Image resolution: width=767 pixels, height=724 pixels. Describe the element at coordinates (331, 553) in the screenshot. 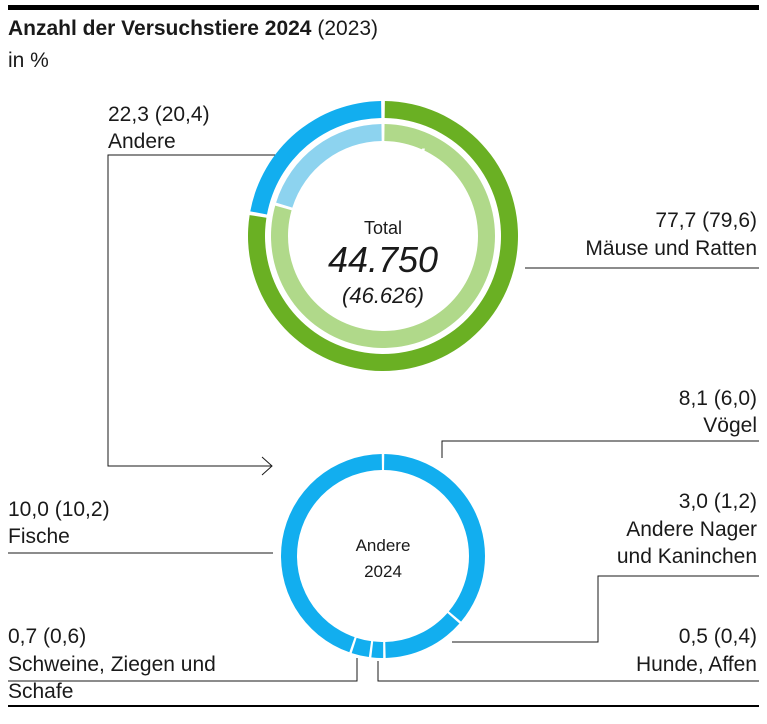

I see `slice-fische` at that location.